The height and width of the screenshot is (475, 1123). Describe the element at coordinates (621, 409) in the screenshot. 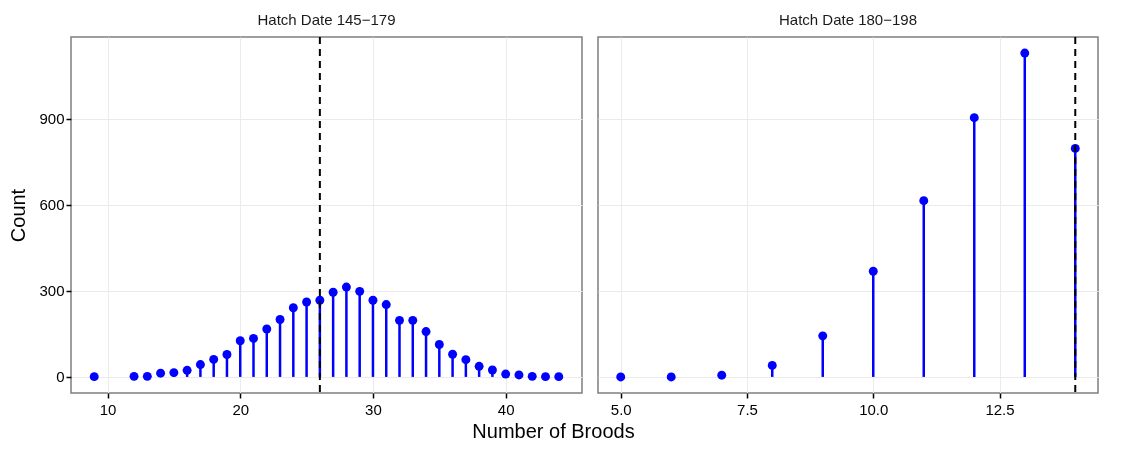

I see `x-tick-label: 5.0` at that location.